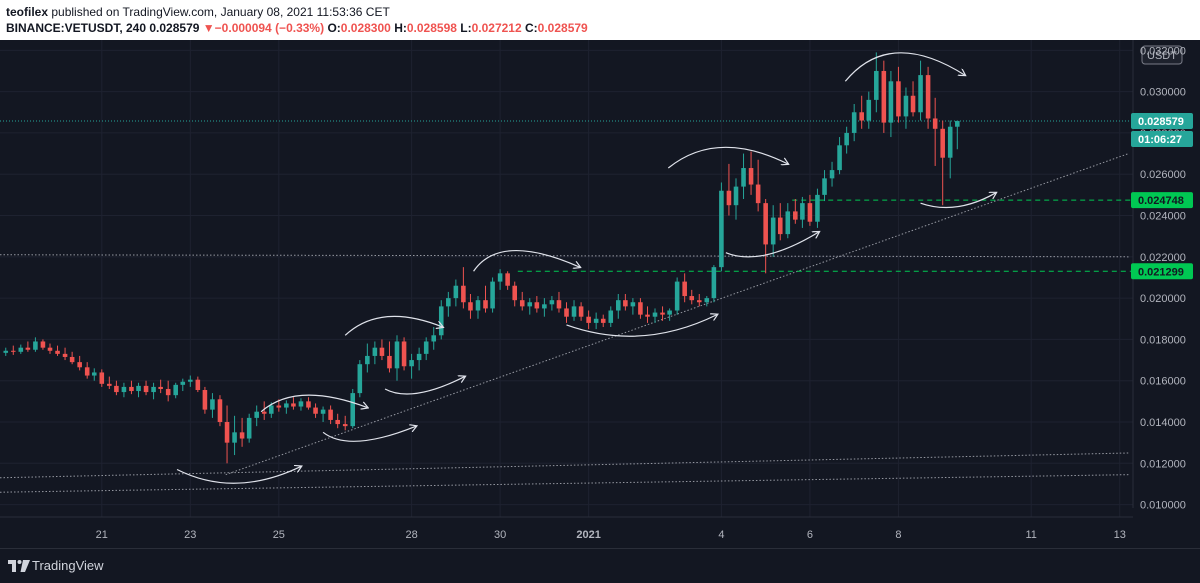 The height and width of the screenshot is (583, 1200). Describe the element at coordinates (27, 12) in the screenshot. I see `author-name: teofilex` at that location.